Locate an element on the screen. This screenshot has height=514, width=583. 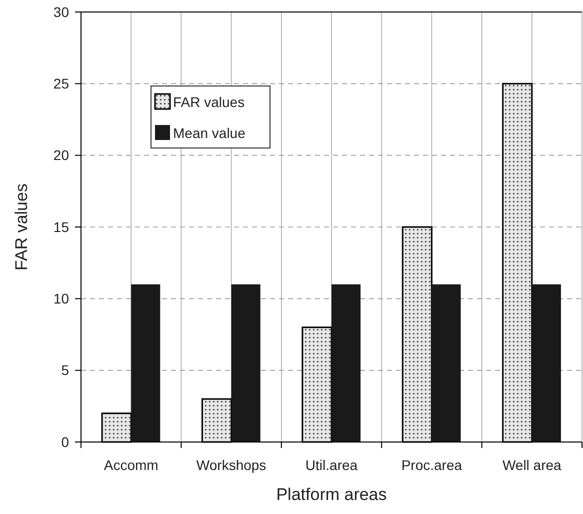
y-axis-title: FAR values is located at coordinates (21, 227).